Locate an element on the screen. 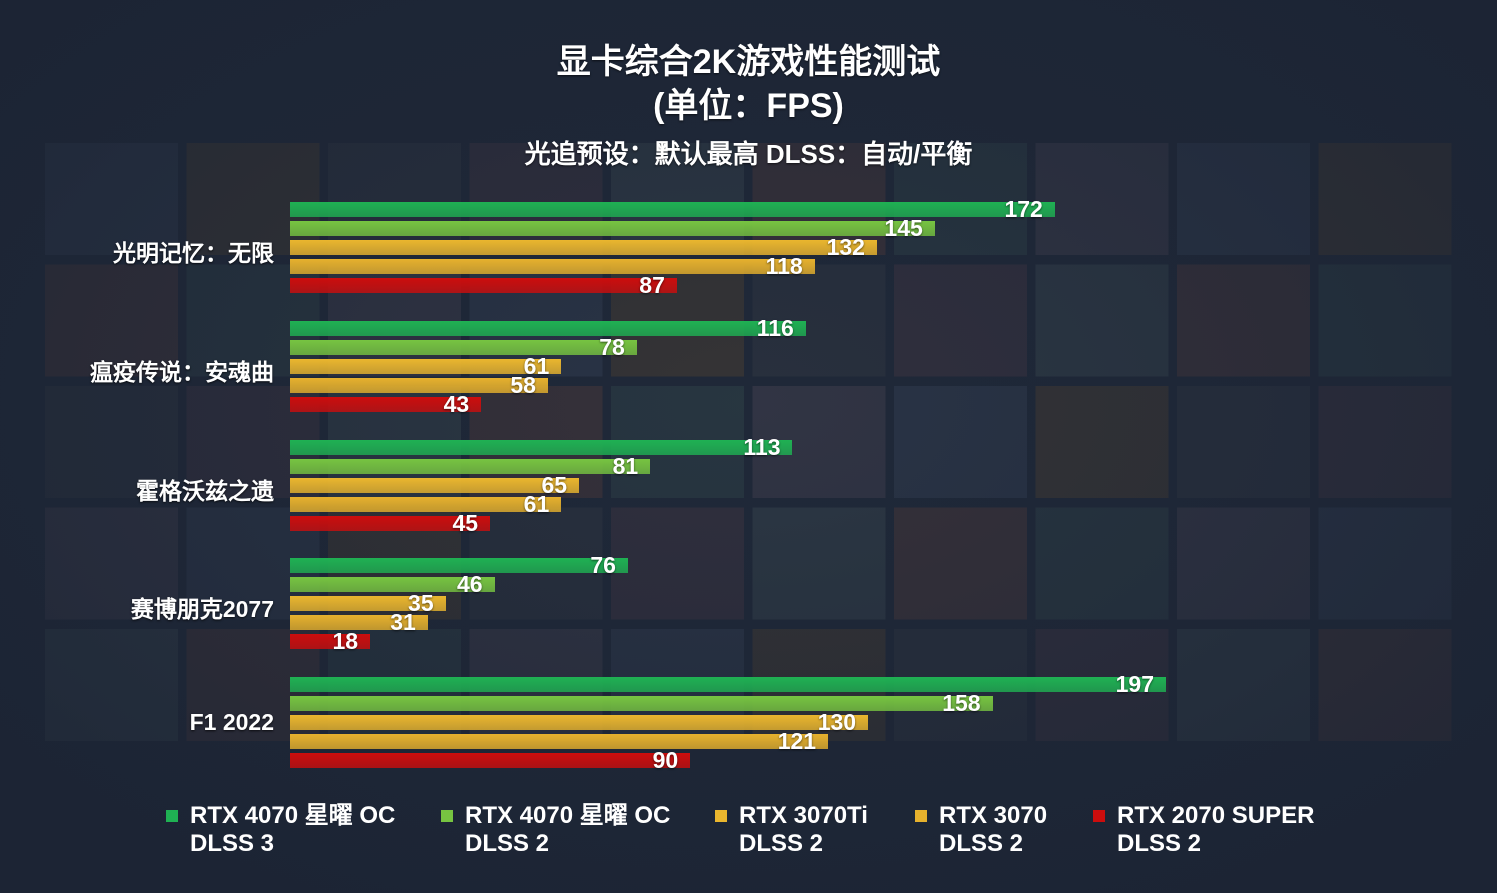 Image resolution: width=1497 pixels, height=893 pixels. data-label: 130 is located at coordinates (837, 722).